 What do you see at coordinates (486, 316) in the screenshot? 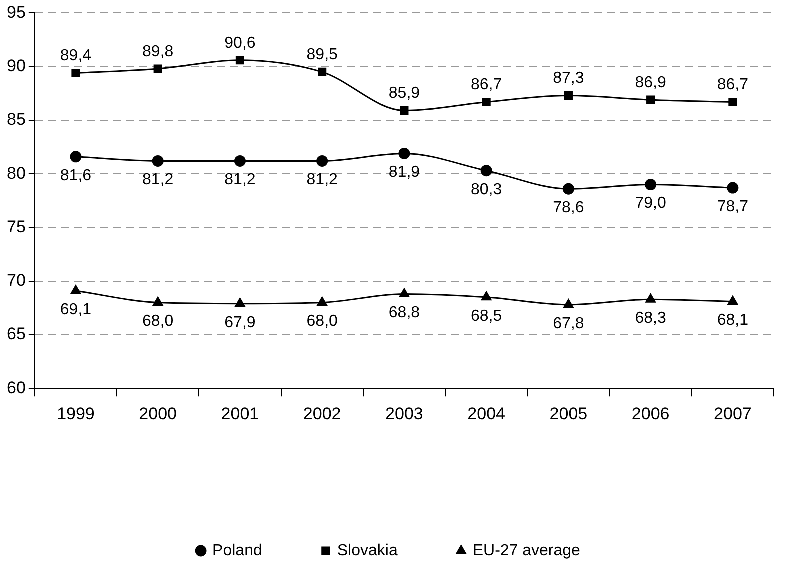
I see `data-label: 68,5` at bounding box center [486, 316].